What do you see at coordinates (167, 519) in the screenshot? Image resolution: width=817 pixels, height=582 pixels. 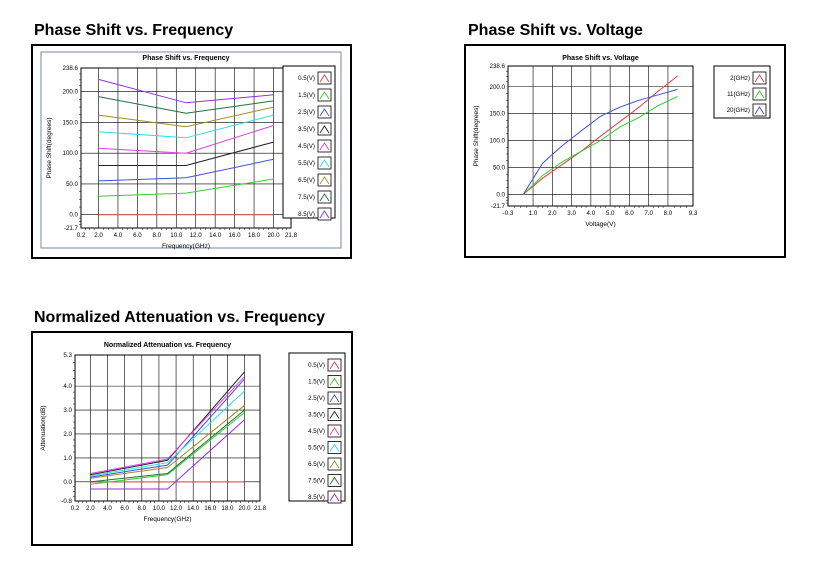 I see `x-axis-label: Frequency(GHz)` at bounding box center [167, 519].